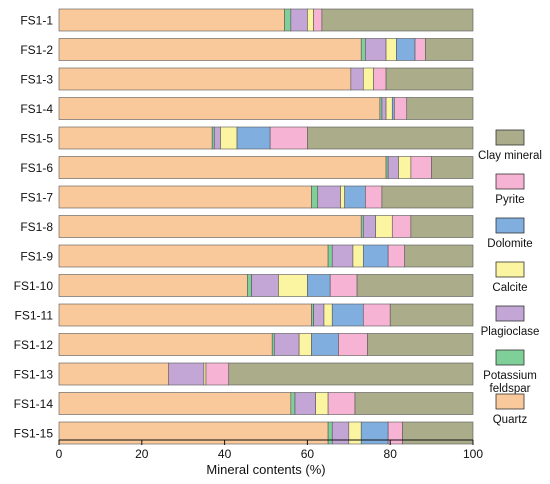 This screenshot has height=484, width=550. What do you see at coordinates (330, 256) in the screenshot?
I see `bar-segment-FS1-9-potassium-feldspar` at bounding box center [330, 256].